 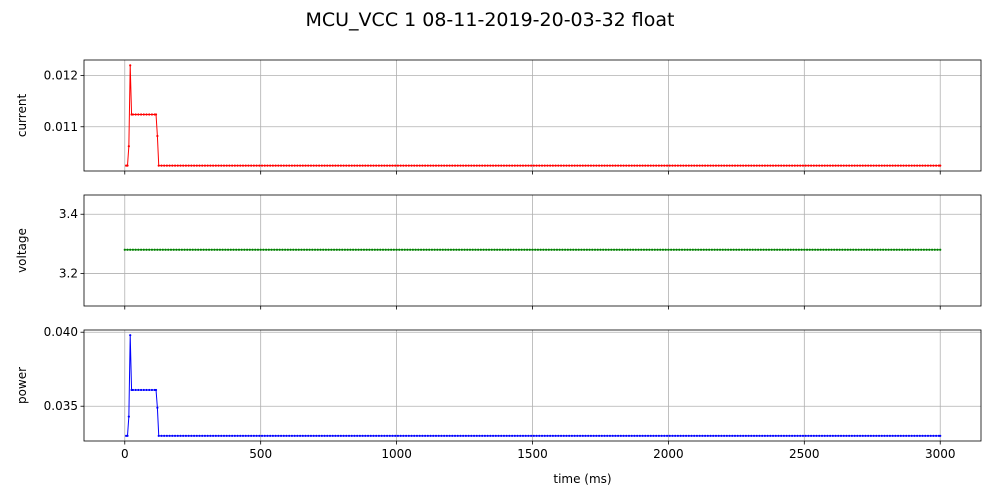 I want to click on y-tick-label: 0.040, so click(x=61, y=332).